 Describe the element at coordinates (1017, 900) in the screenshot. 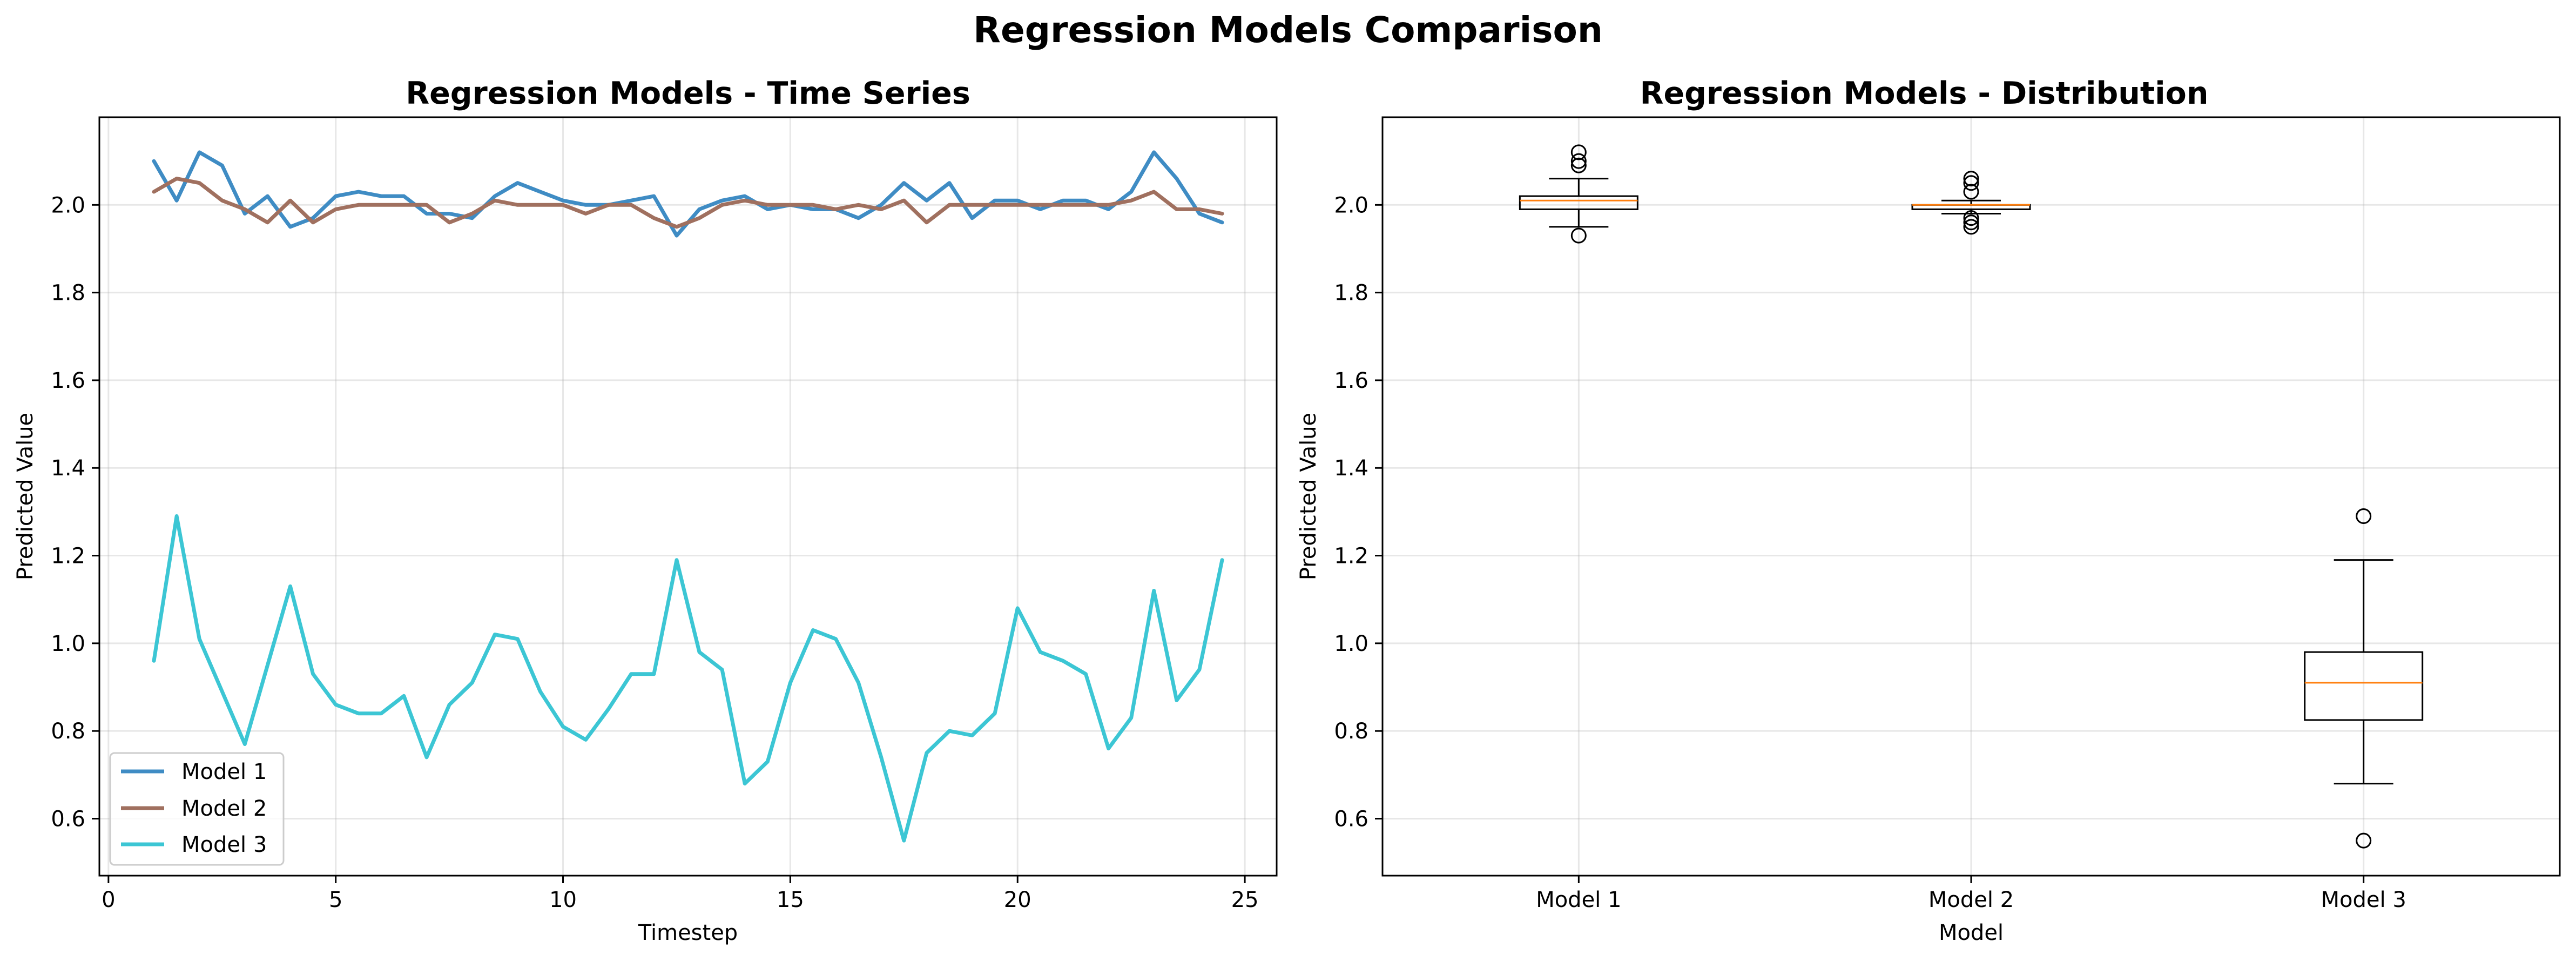

I see `x-tick-label: 20` at that location.